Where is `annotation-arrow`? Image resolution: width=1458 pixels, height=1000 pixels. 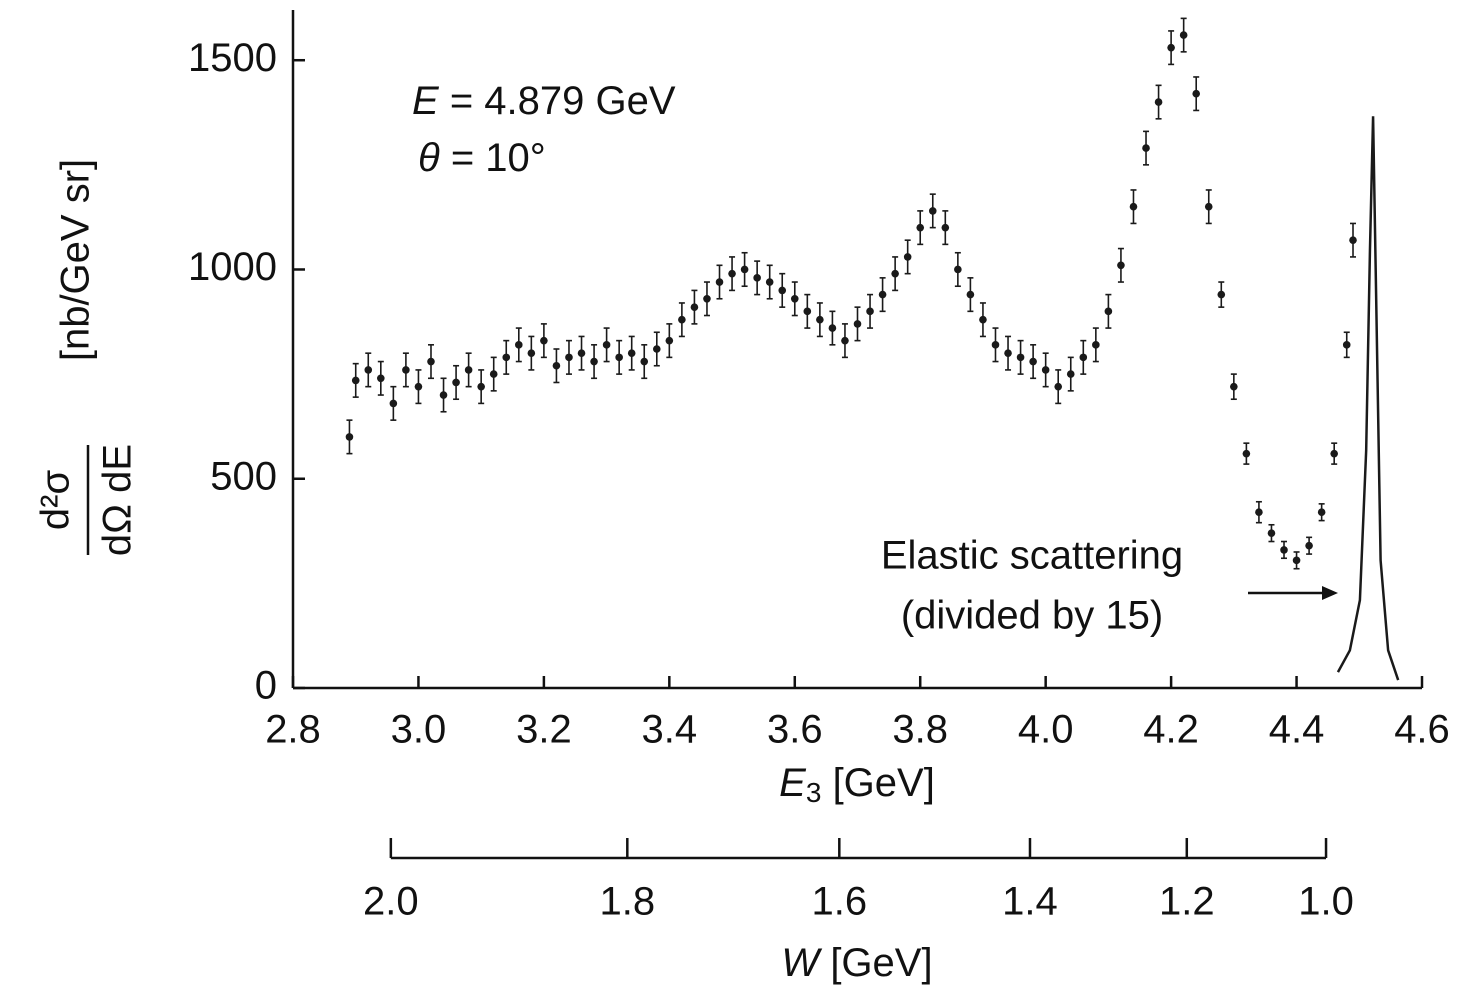
annotation-arrow is located at coordinates (1293, 593).